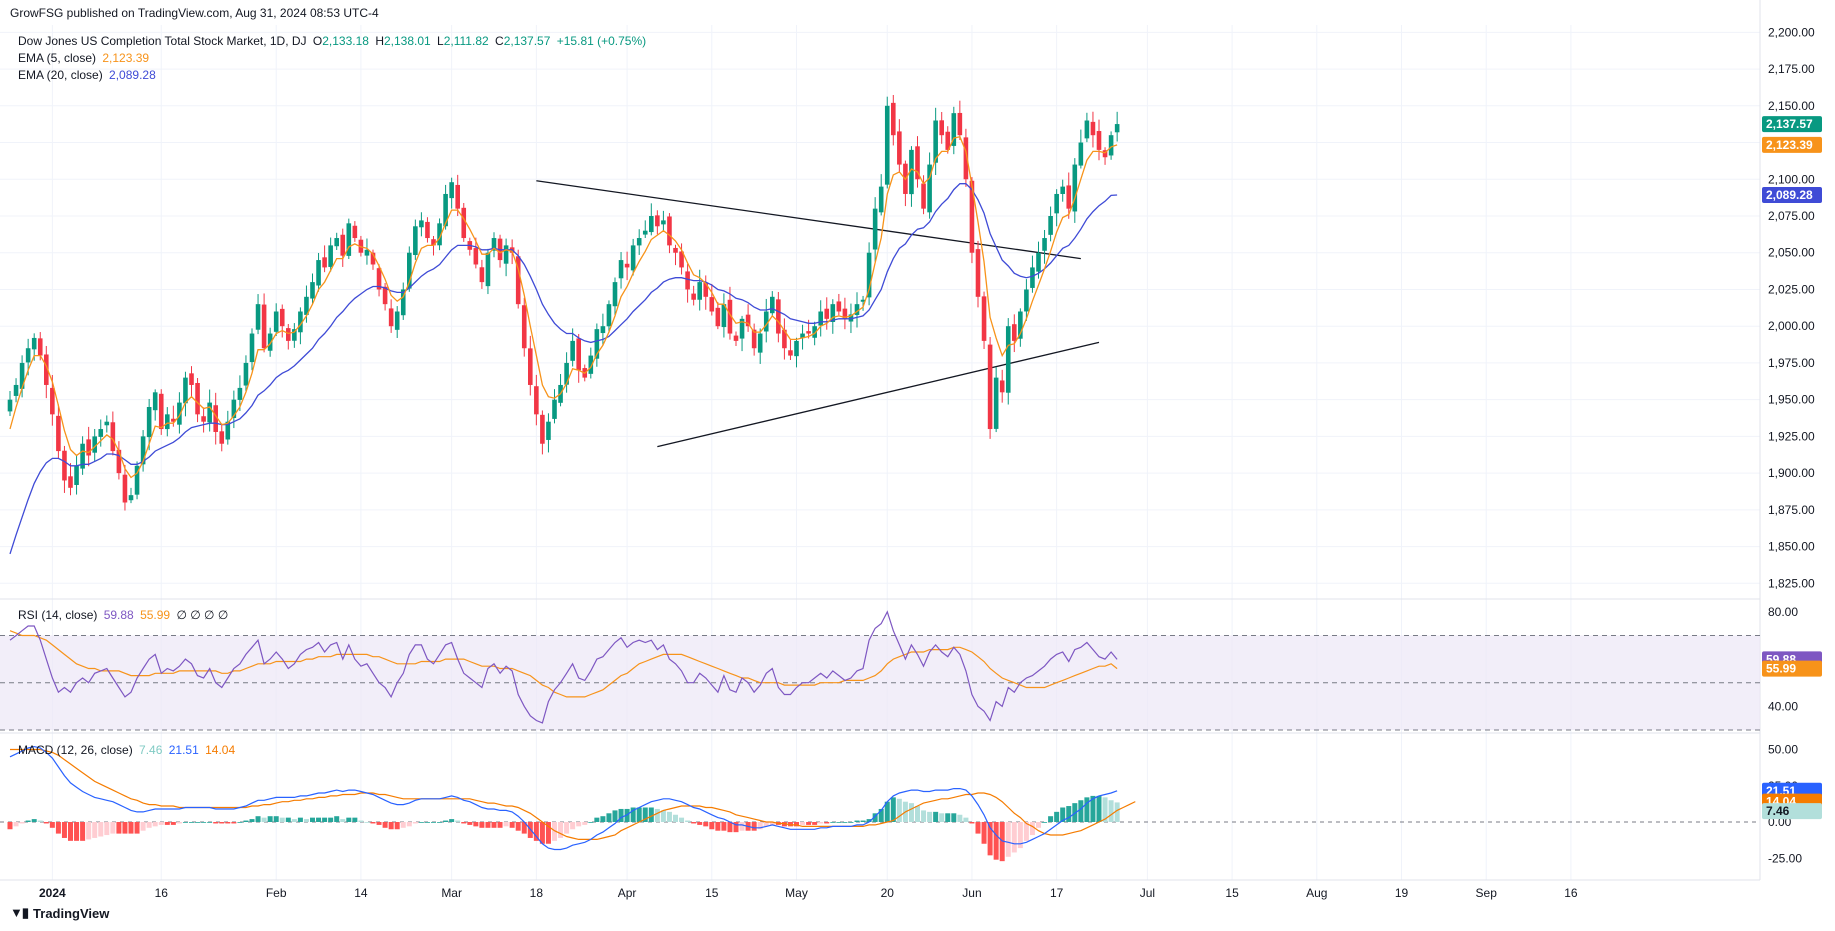 The height and width of the screenshot is (931, 1835). I want to click on price-tick-label: 1,850.00, so click(1791, 547).